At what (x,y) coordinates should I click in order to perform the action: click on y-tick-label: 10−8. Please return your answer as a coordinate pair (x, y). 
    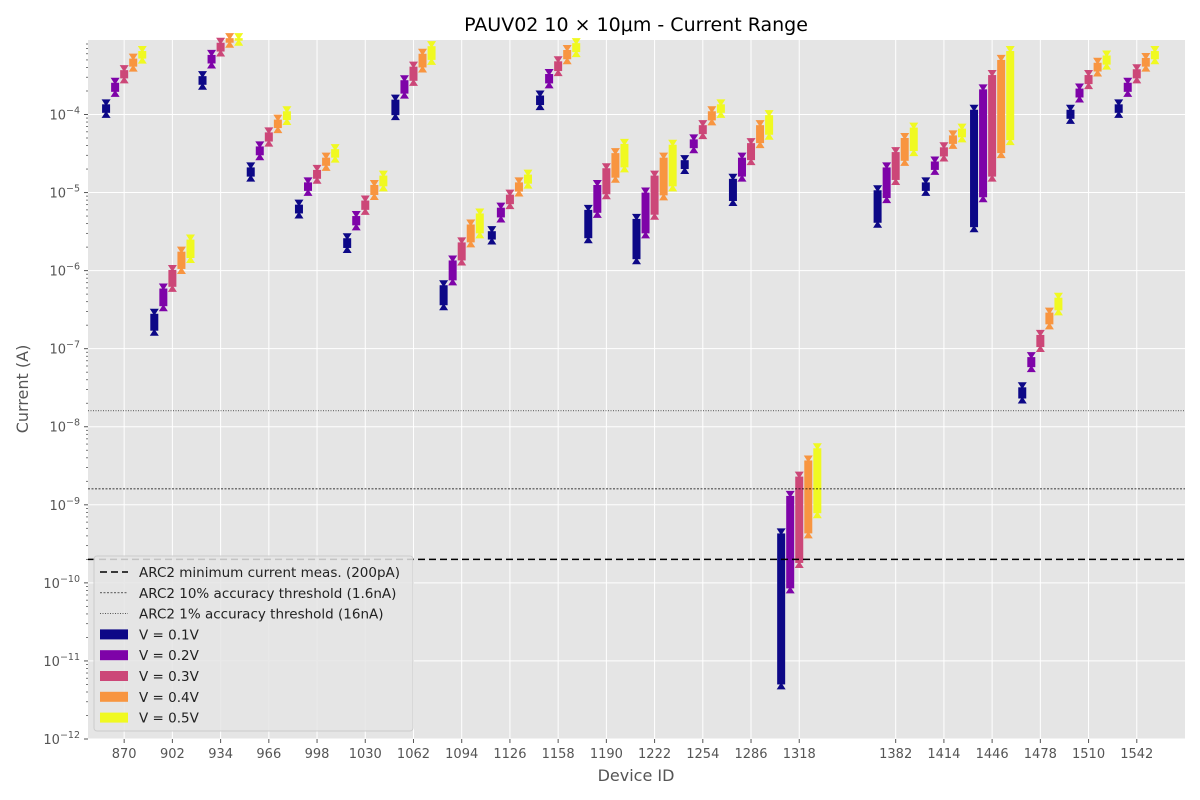
    Looking at the image, I should click on (64, 427).